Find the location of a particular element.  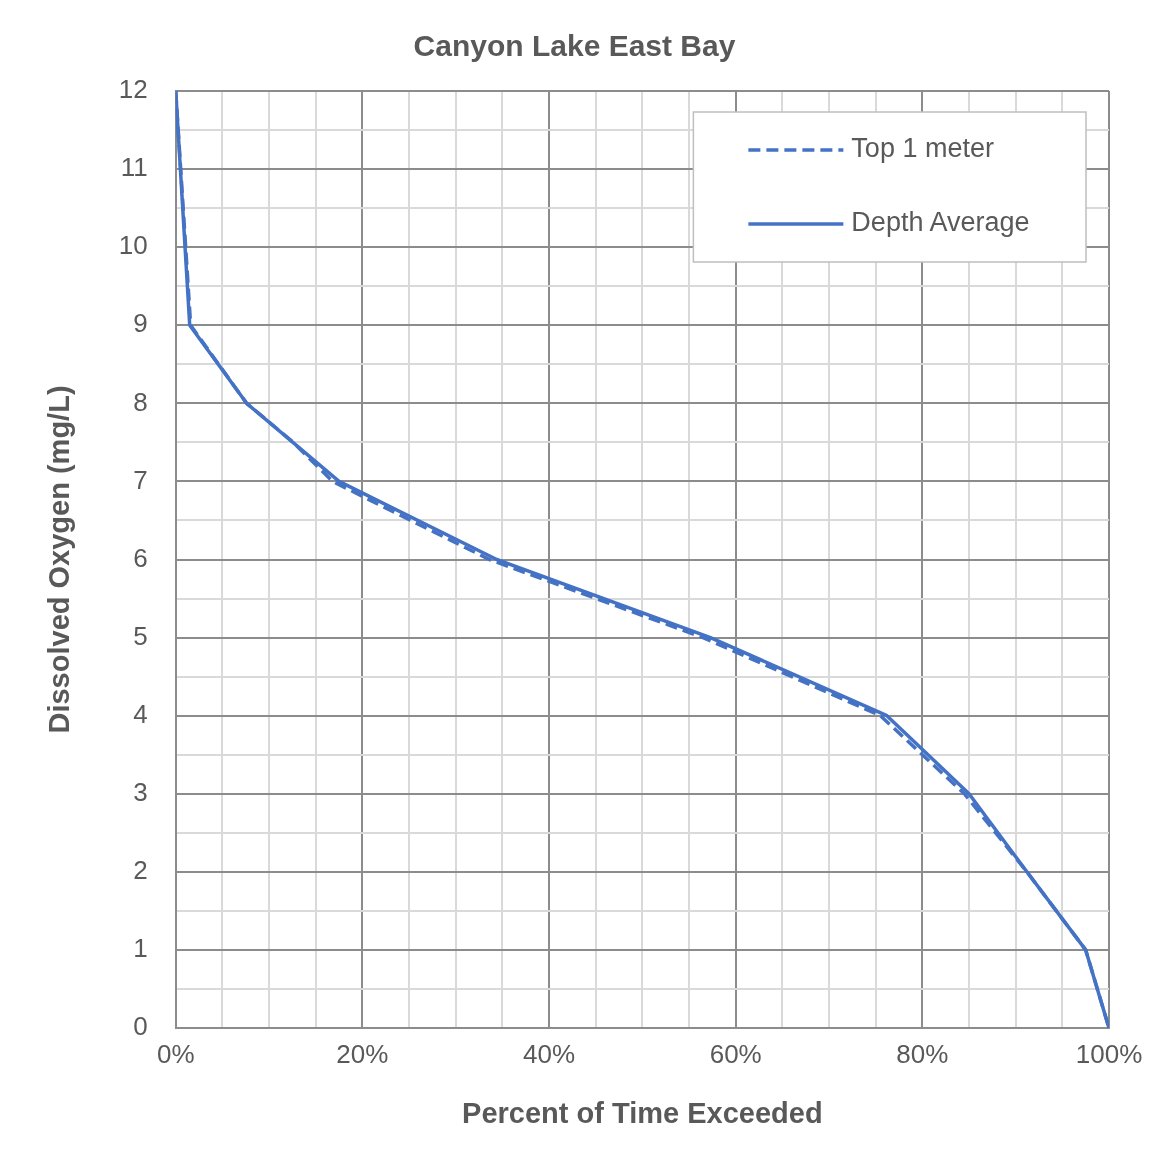

y-tick-label: 9 is located at coordinates (140, 323).